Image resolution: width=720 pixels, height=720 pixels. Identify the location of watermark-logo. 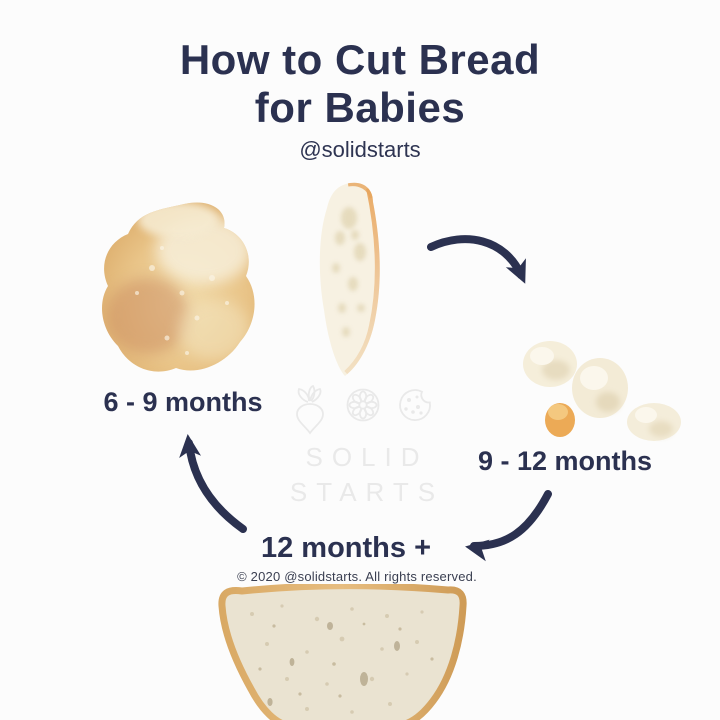
(363, 403).